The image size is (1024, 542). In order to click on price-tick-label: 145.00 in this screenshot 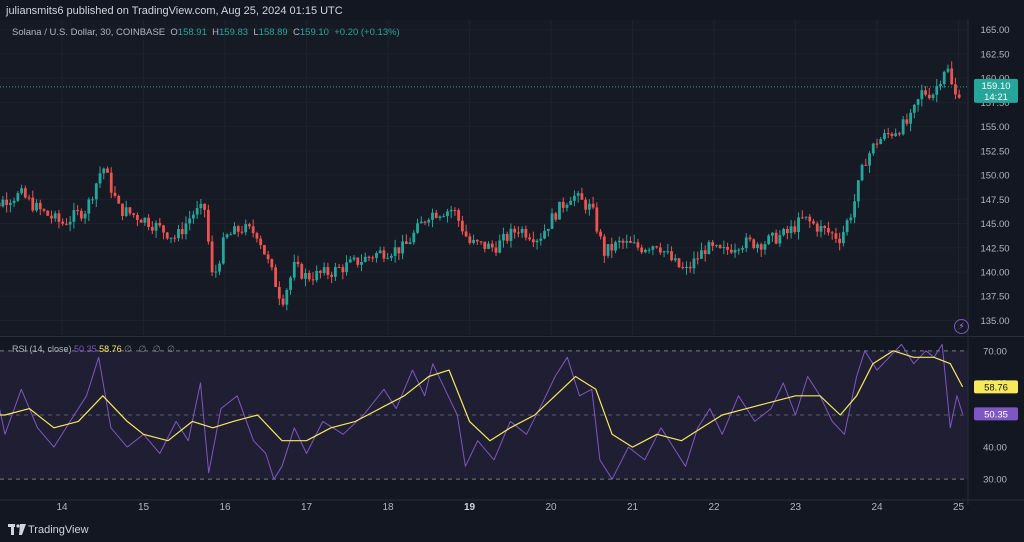, I will do `click(994, 224)`.